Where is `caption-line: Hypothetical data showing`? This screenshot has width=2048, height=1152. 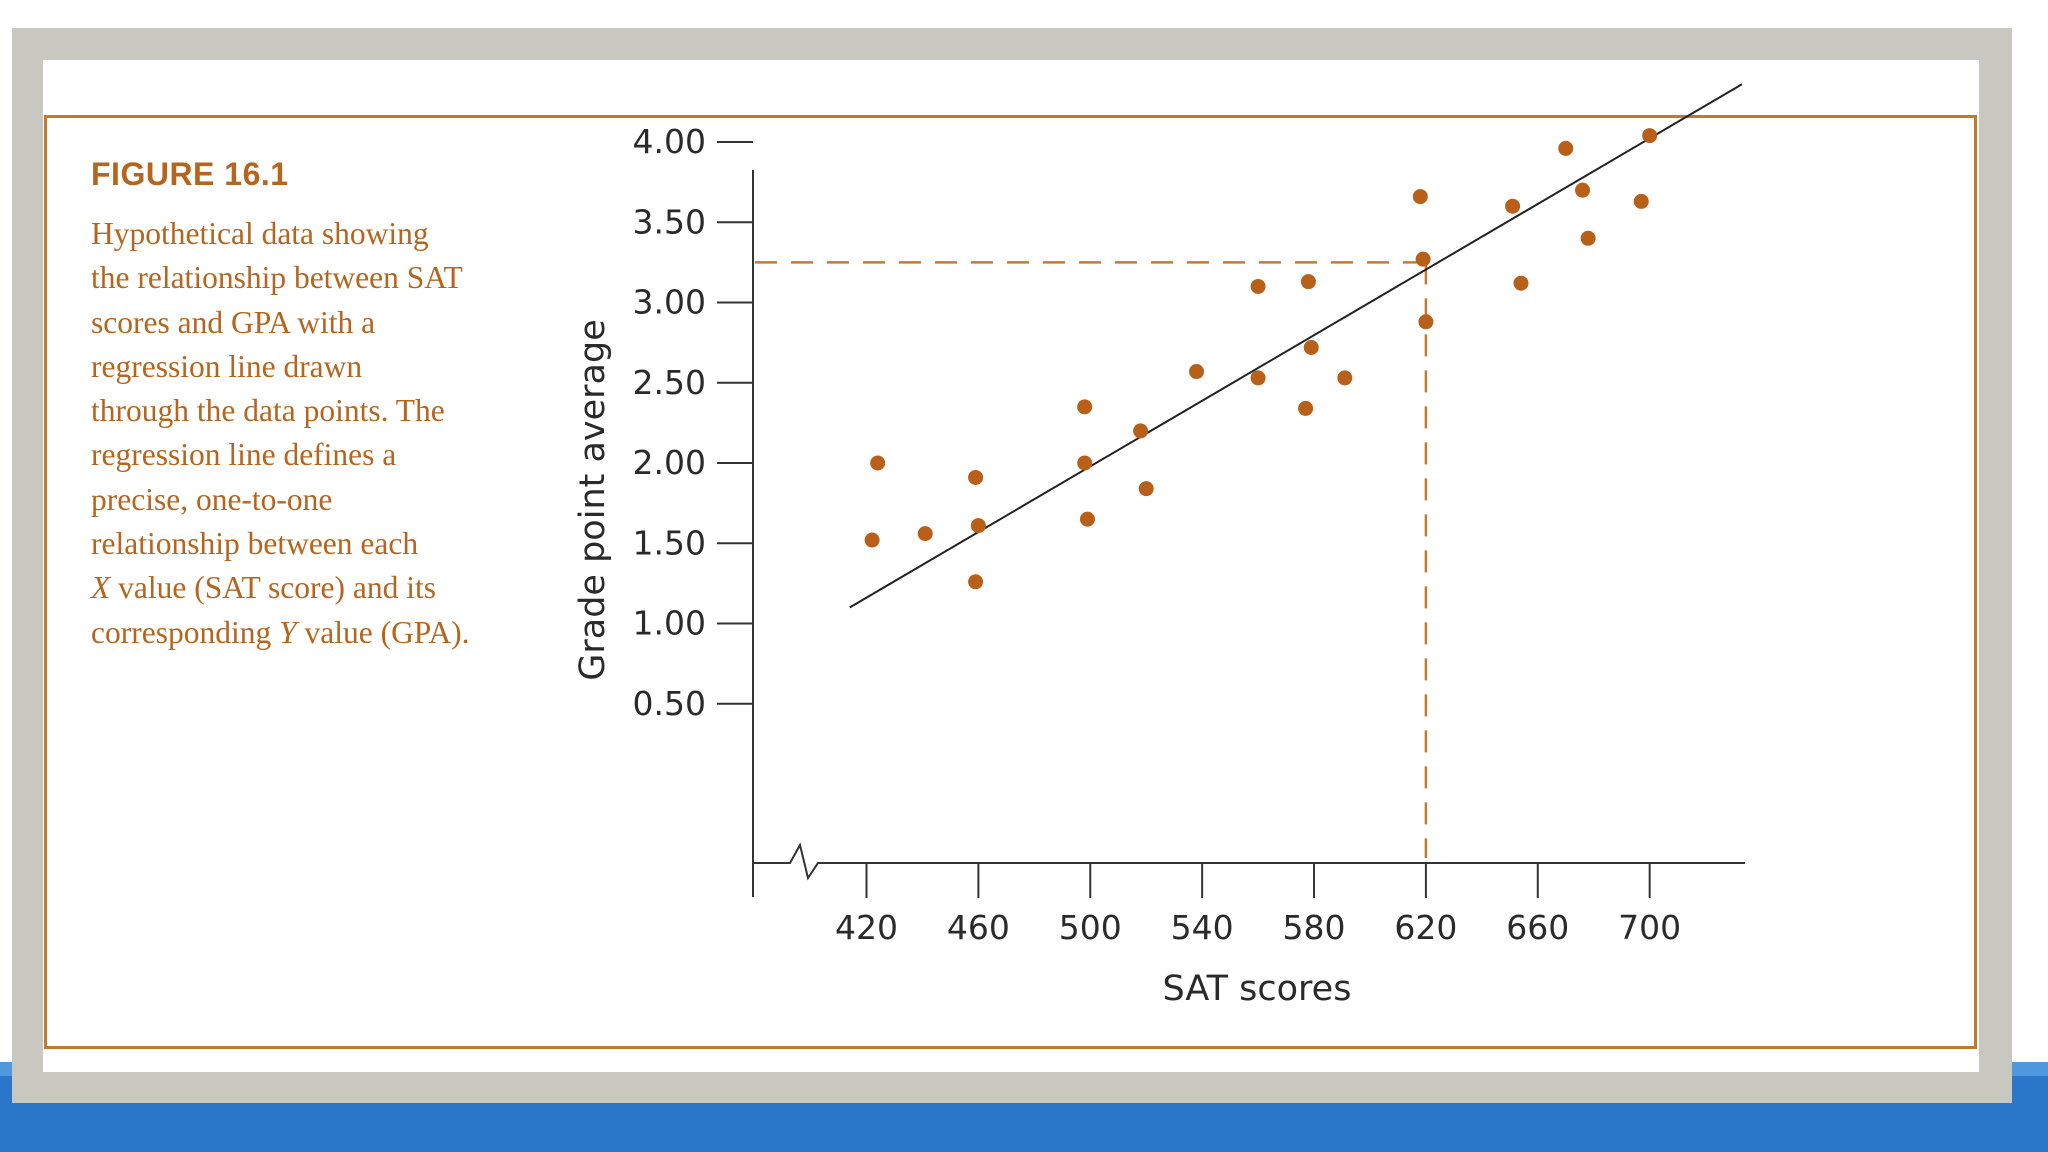
caption-line: Hypothetical data showing is located at coordinates (260, 233).